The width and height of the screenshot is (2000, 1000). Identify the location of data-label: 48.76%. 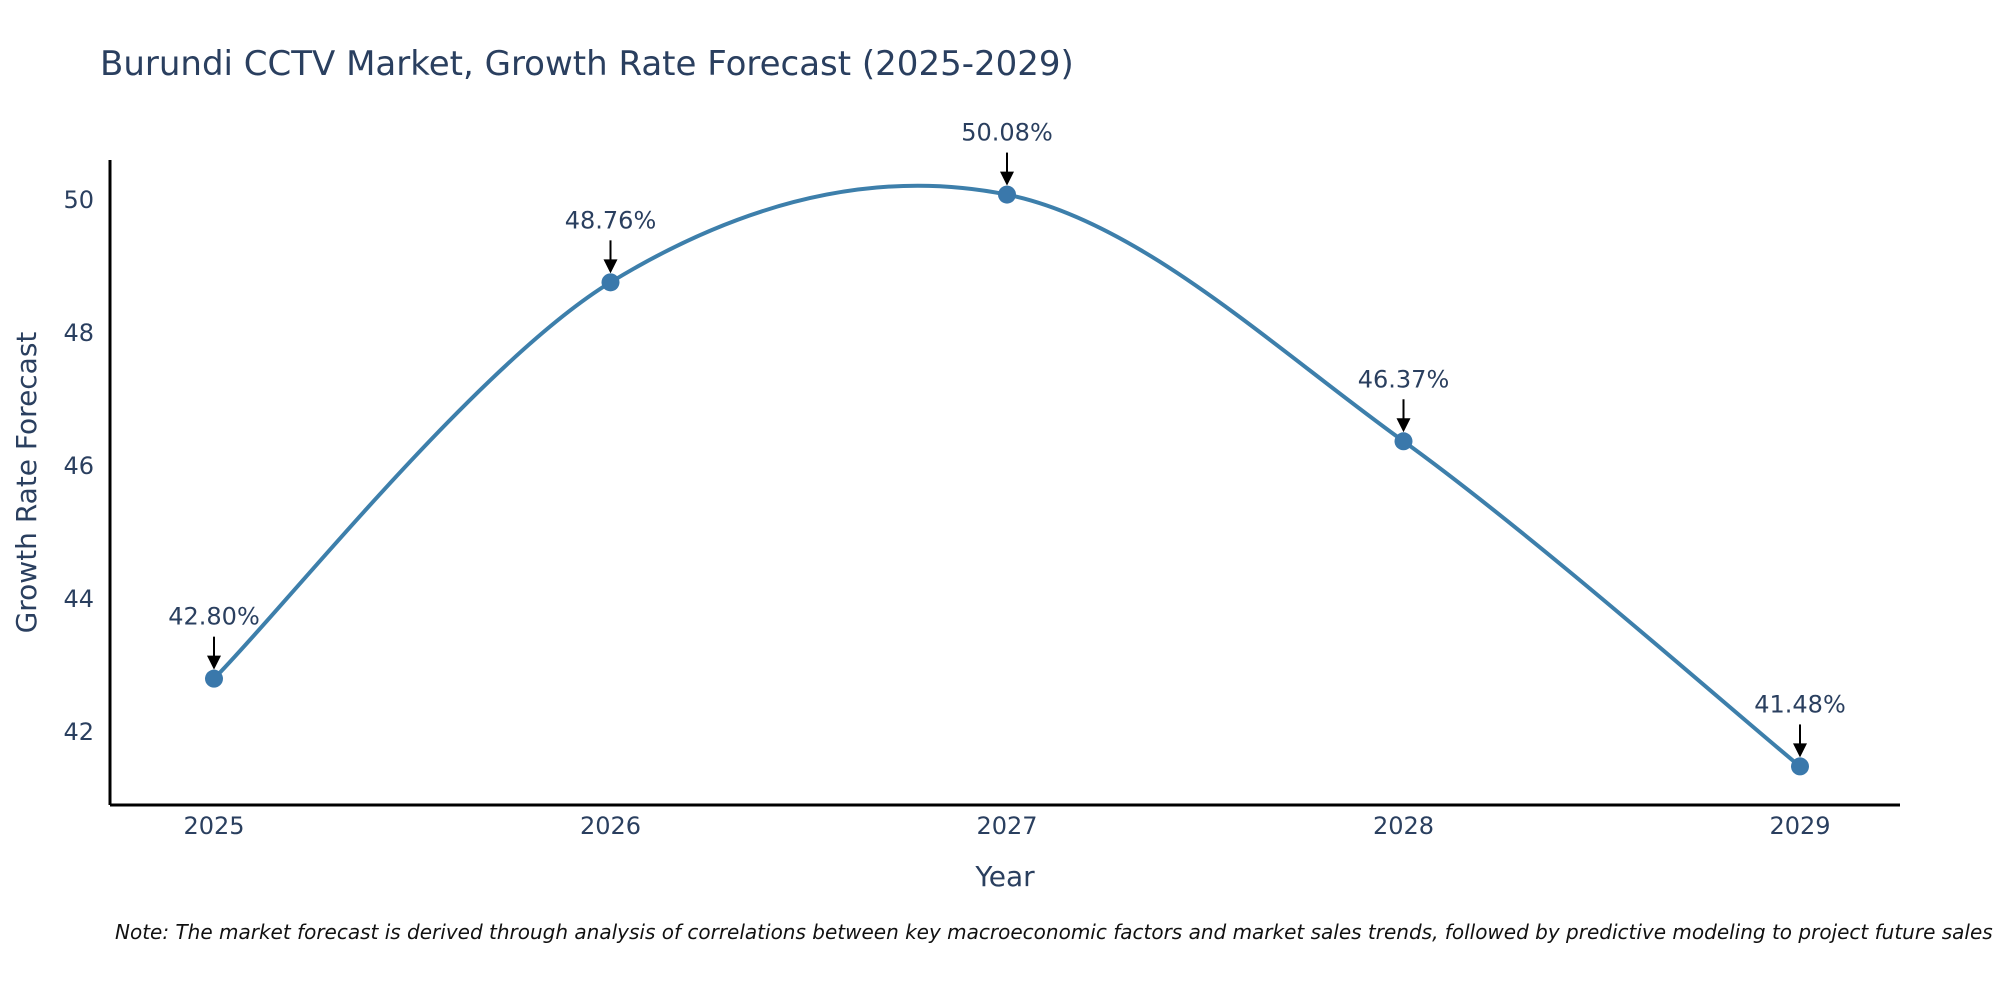
(611, 220).